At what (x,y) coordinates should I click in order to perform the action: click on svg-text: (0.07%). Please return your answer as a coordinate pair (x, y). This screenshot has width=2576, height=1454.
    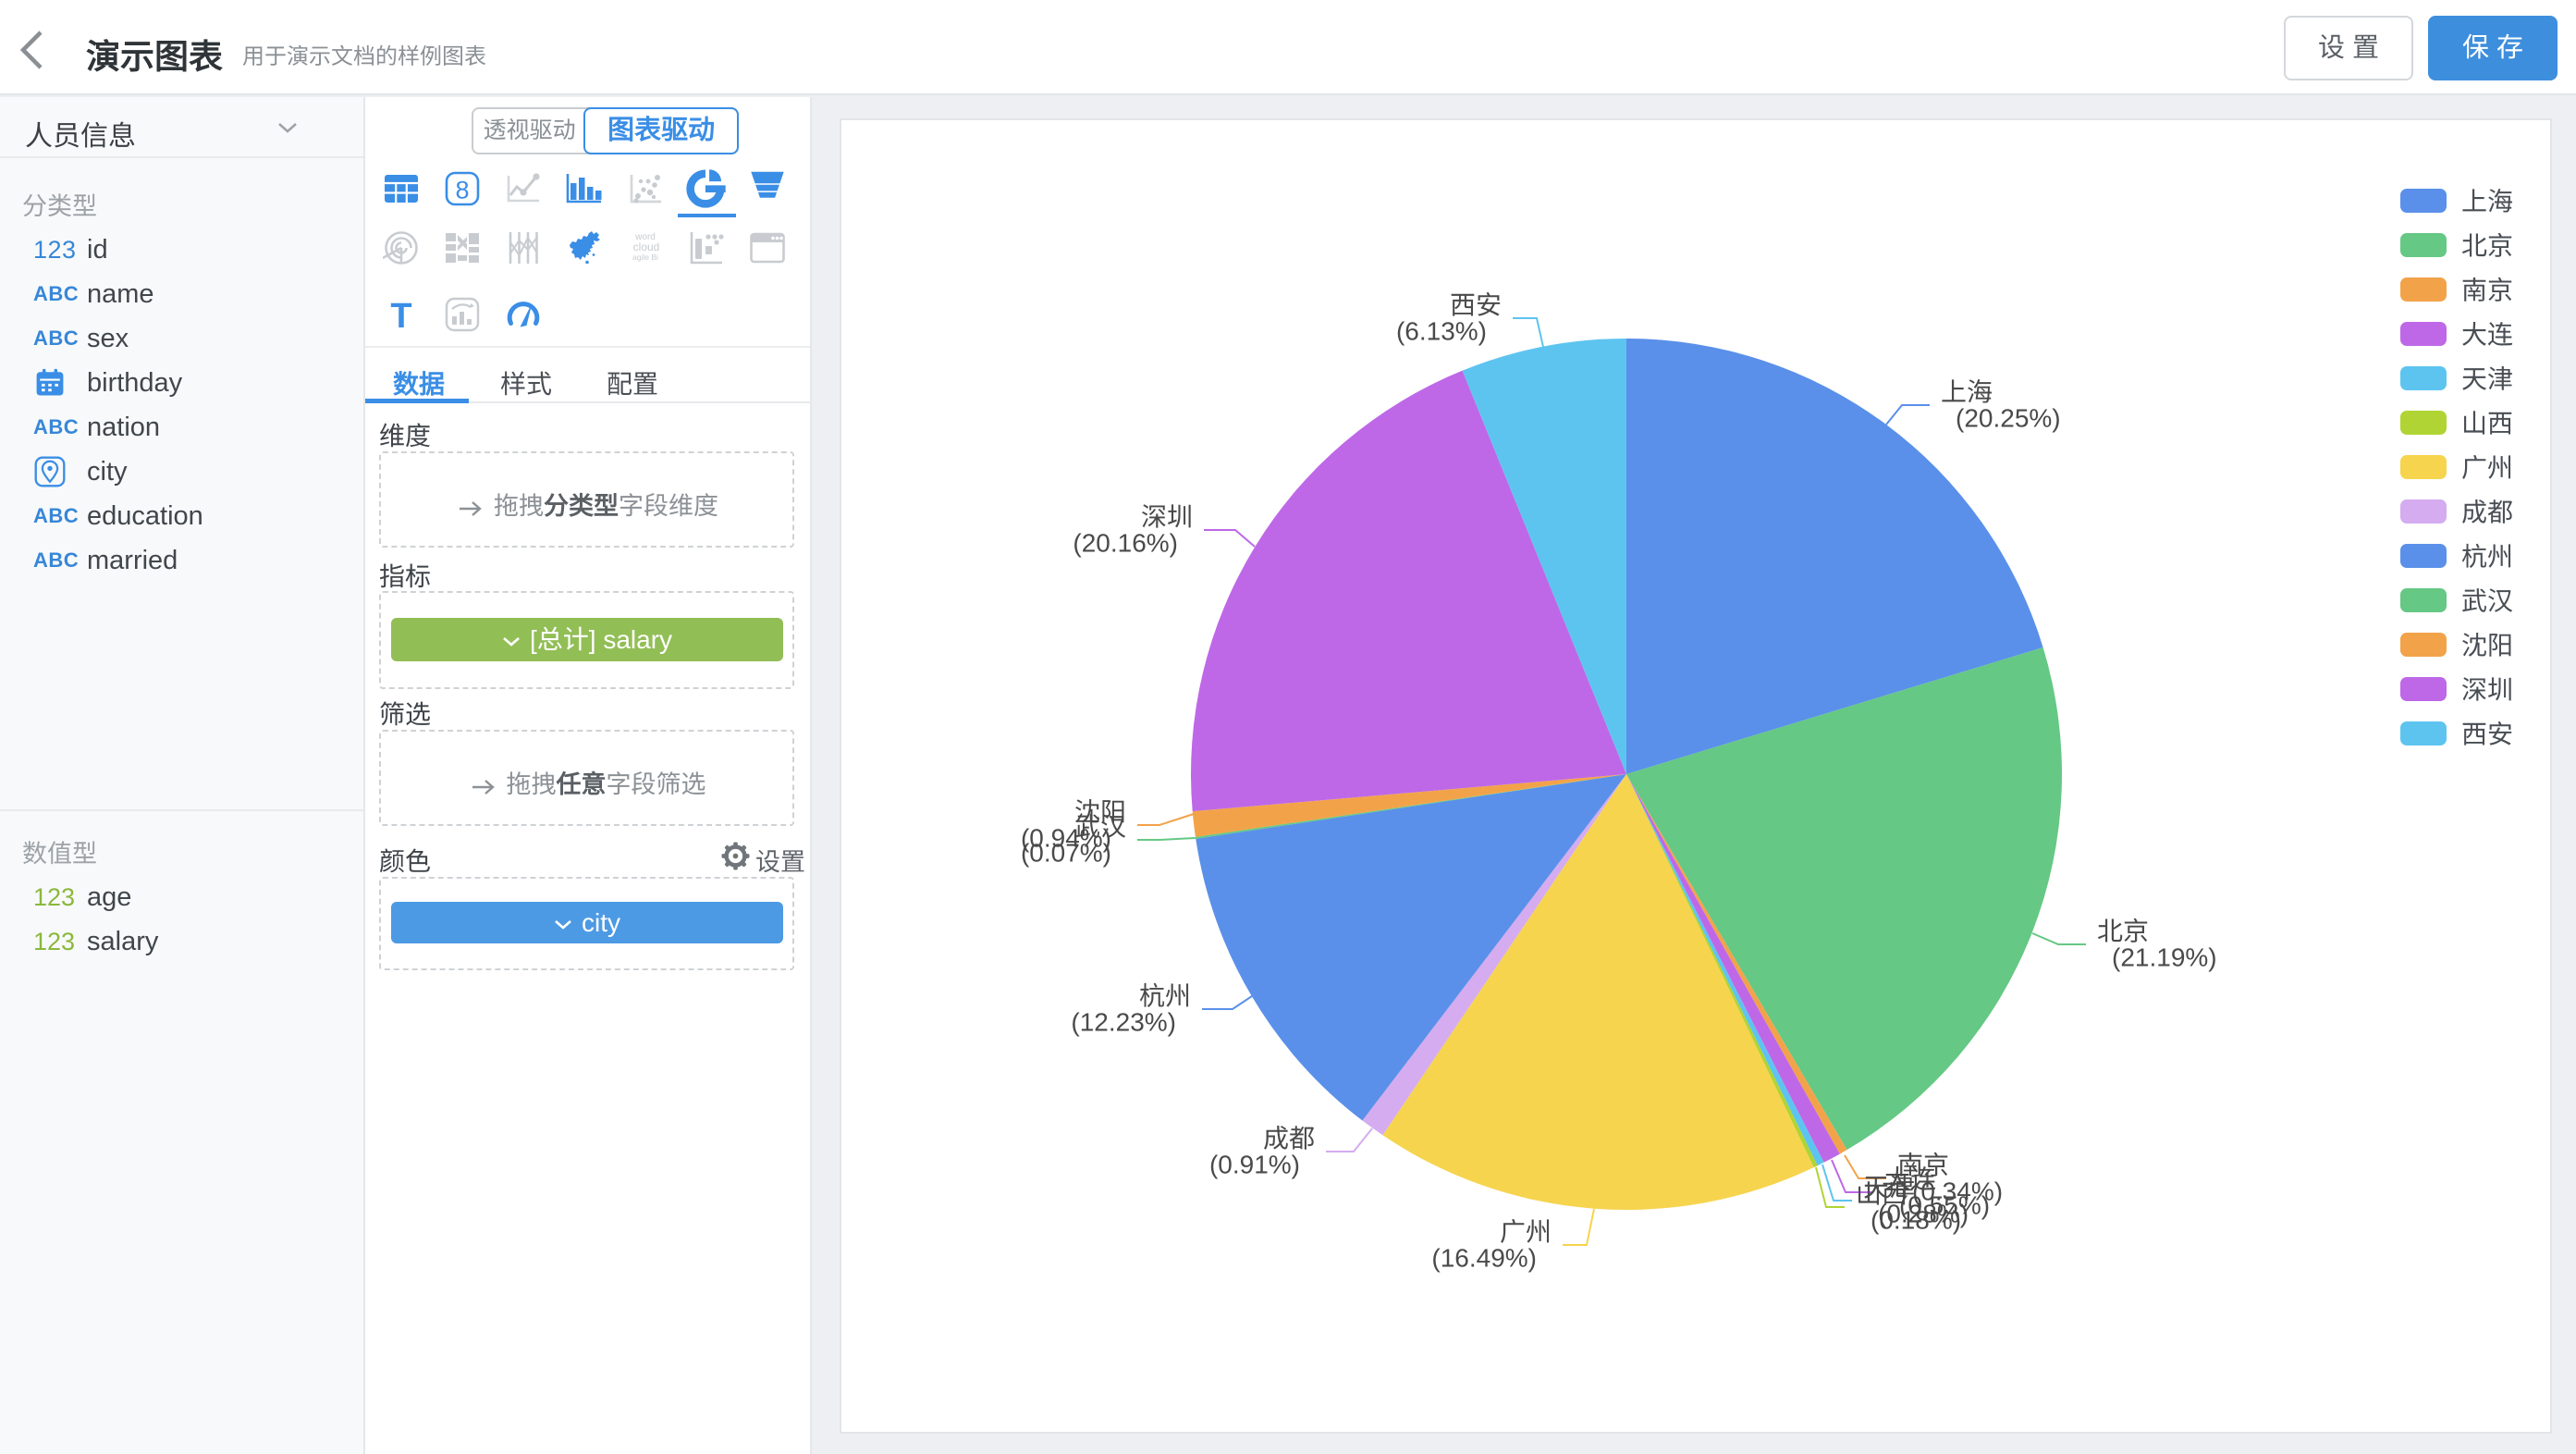
    Looking at the image, I should click on (1066, 853).